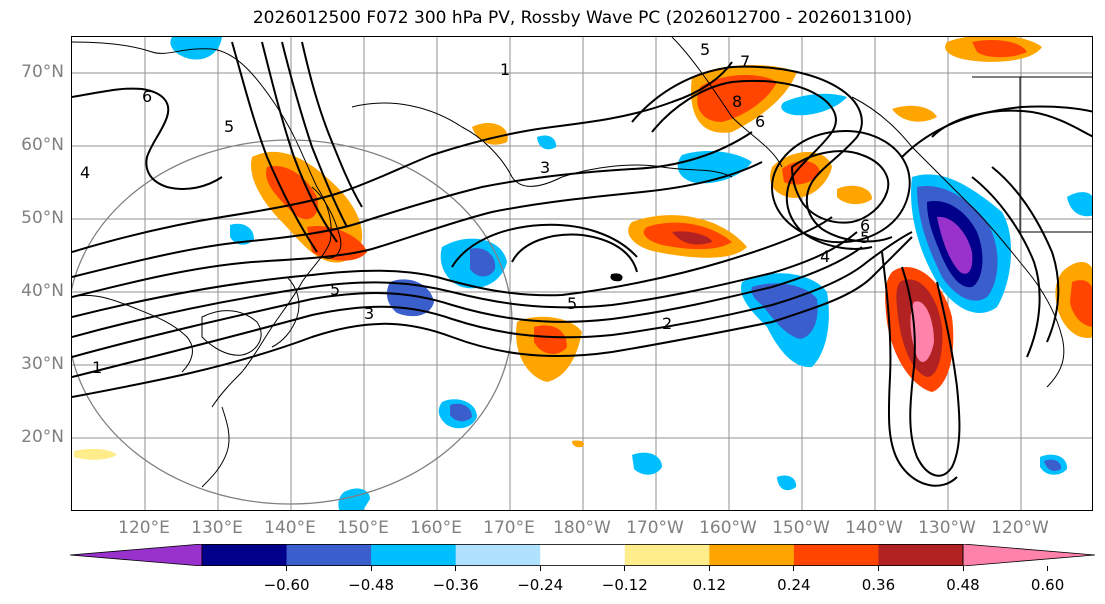 The width and height of the screenshot is (1105, 604). I want to click on colorbar-tick-label: 0.12, so click(709, 585).